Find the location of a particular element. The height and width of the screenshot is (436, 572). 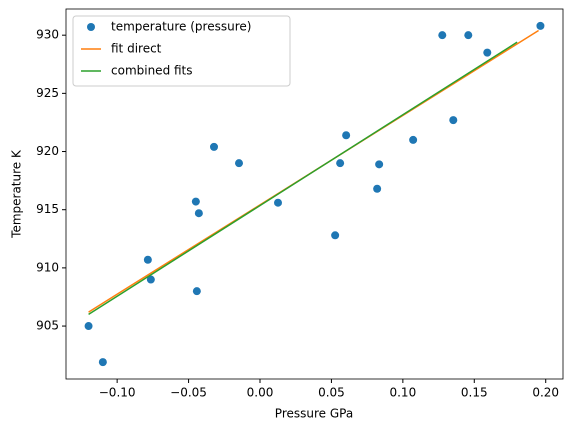

legend-label: fit direct is located at coordinates (136, 49).